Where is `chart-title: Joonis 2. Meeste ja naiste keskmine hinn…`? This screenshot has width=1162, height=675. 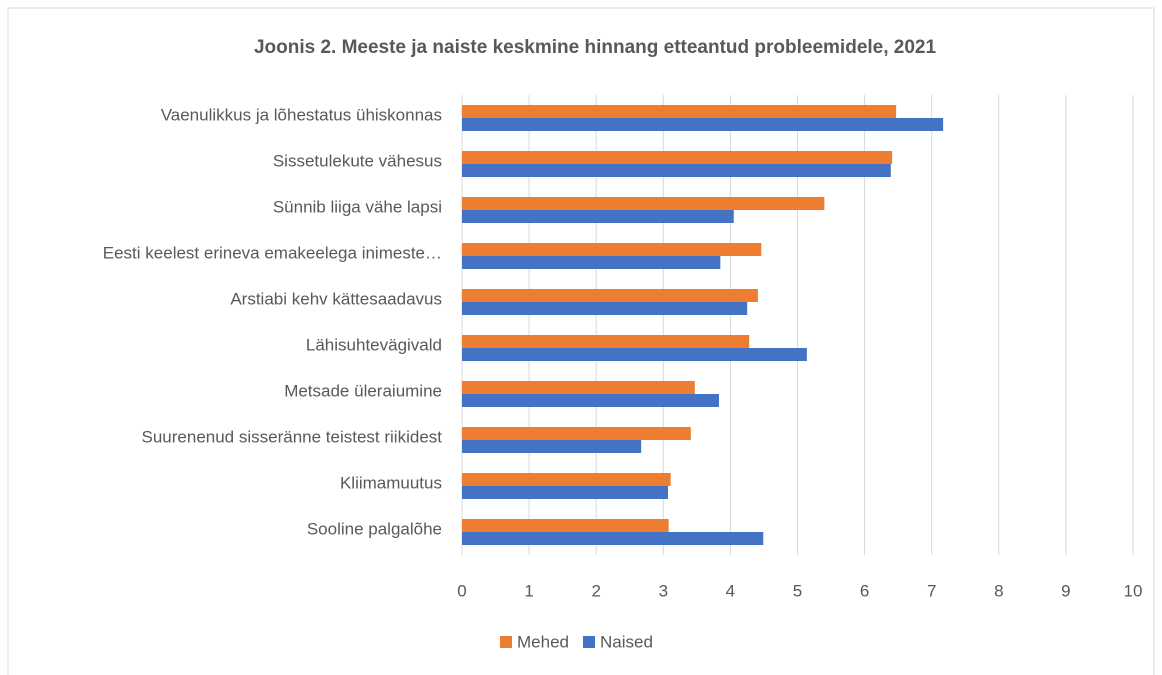 chart-title: Joonis 2. Meeste ja naiste keskmine hinn… is located at coordinates (595, 47).